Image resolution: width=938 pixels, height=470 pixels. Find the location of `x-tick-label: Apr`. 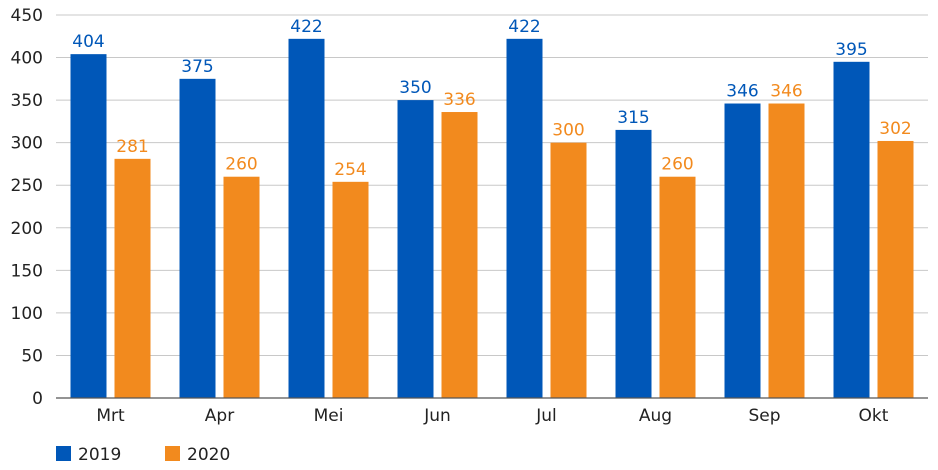

x-tick-label: Apr is located at coordinates (219, 416).